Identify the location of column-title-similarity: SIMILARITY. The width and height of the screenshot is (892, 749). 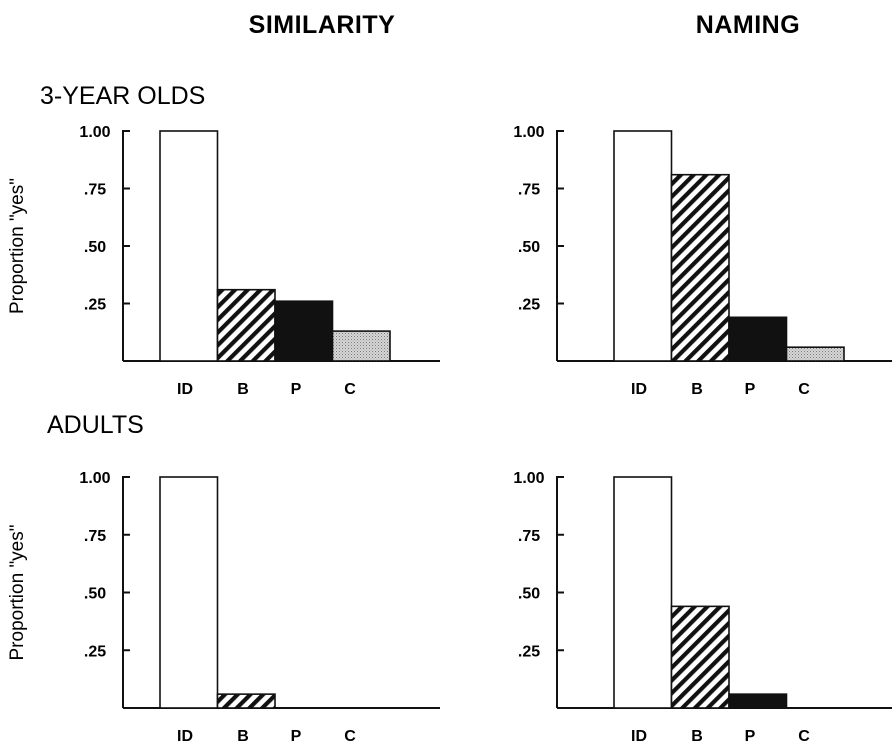
(322, 25).